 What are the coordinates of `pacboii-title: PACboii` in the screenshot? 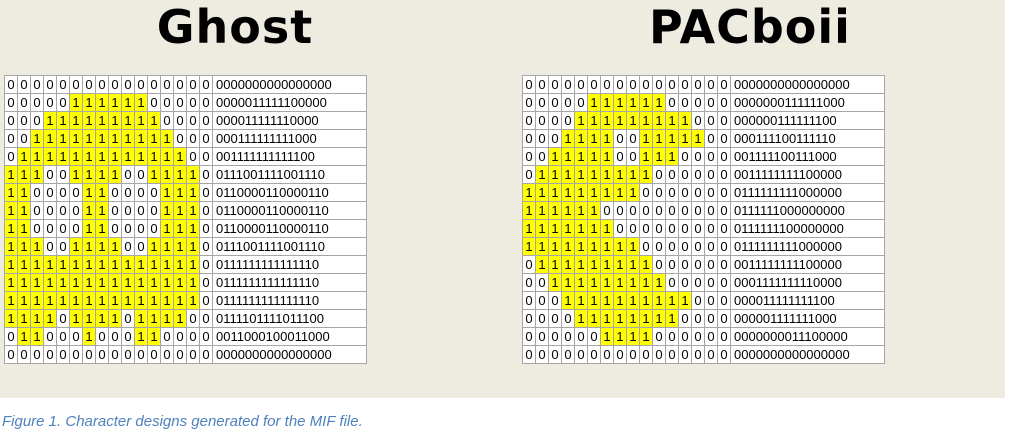 It's located at (750, 27).